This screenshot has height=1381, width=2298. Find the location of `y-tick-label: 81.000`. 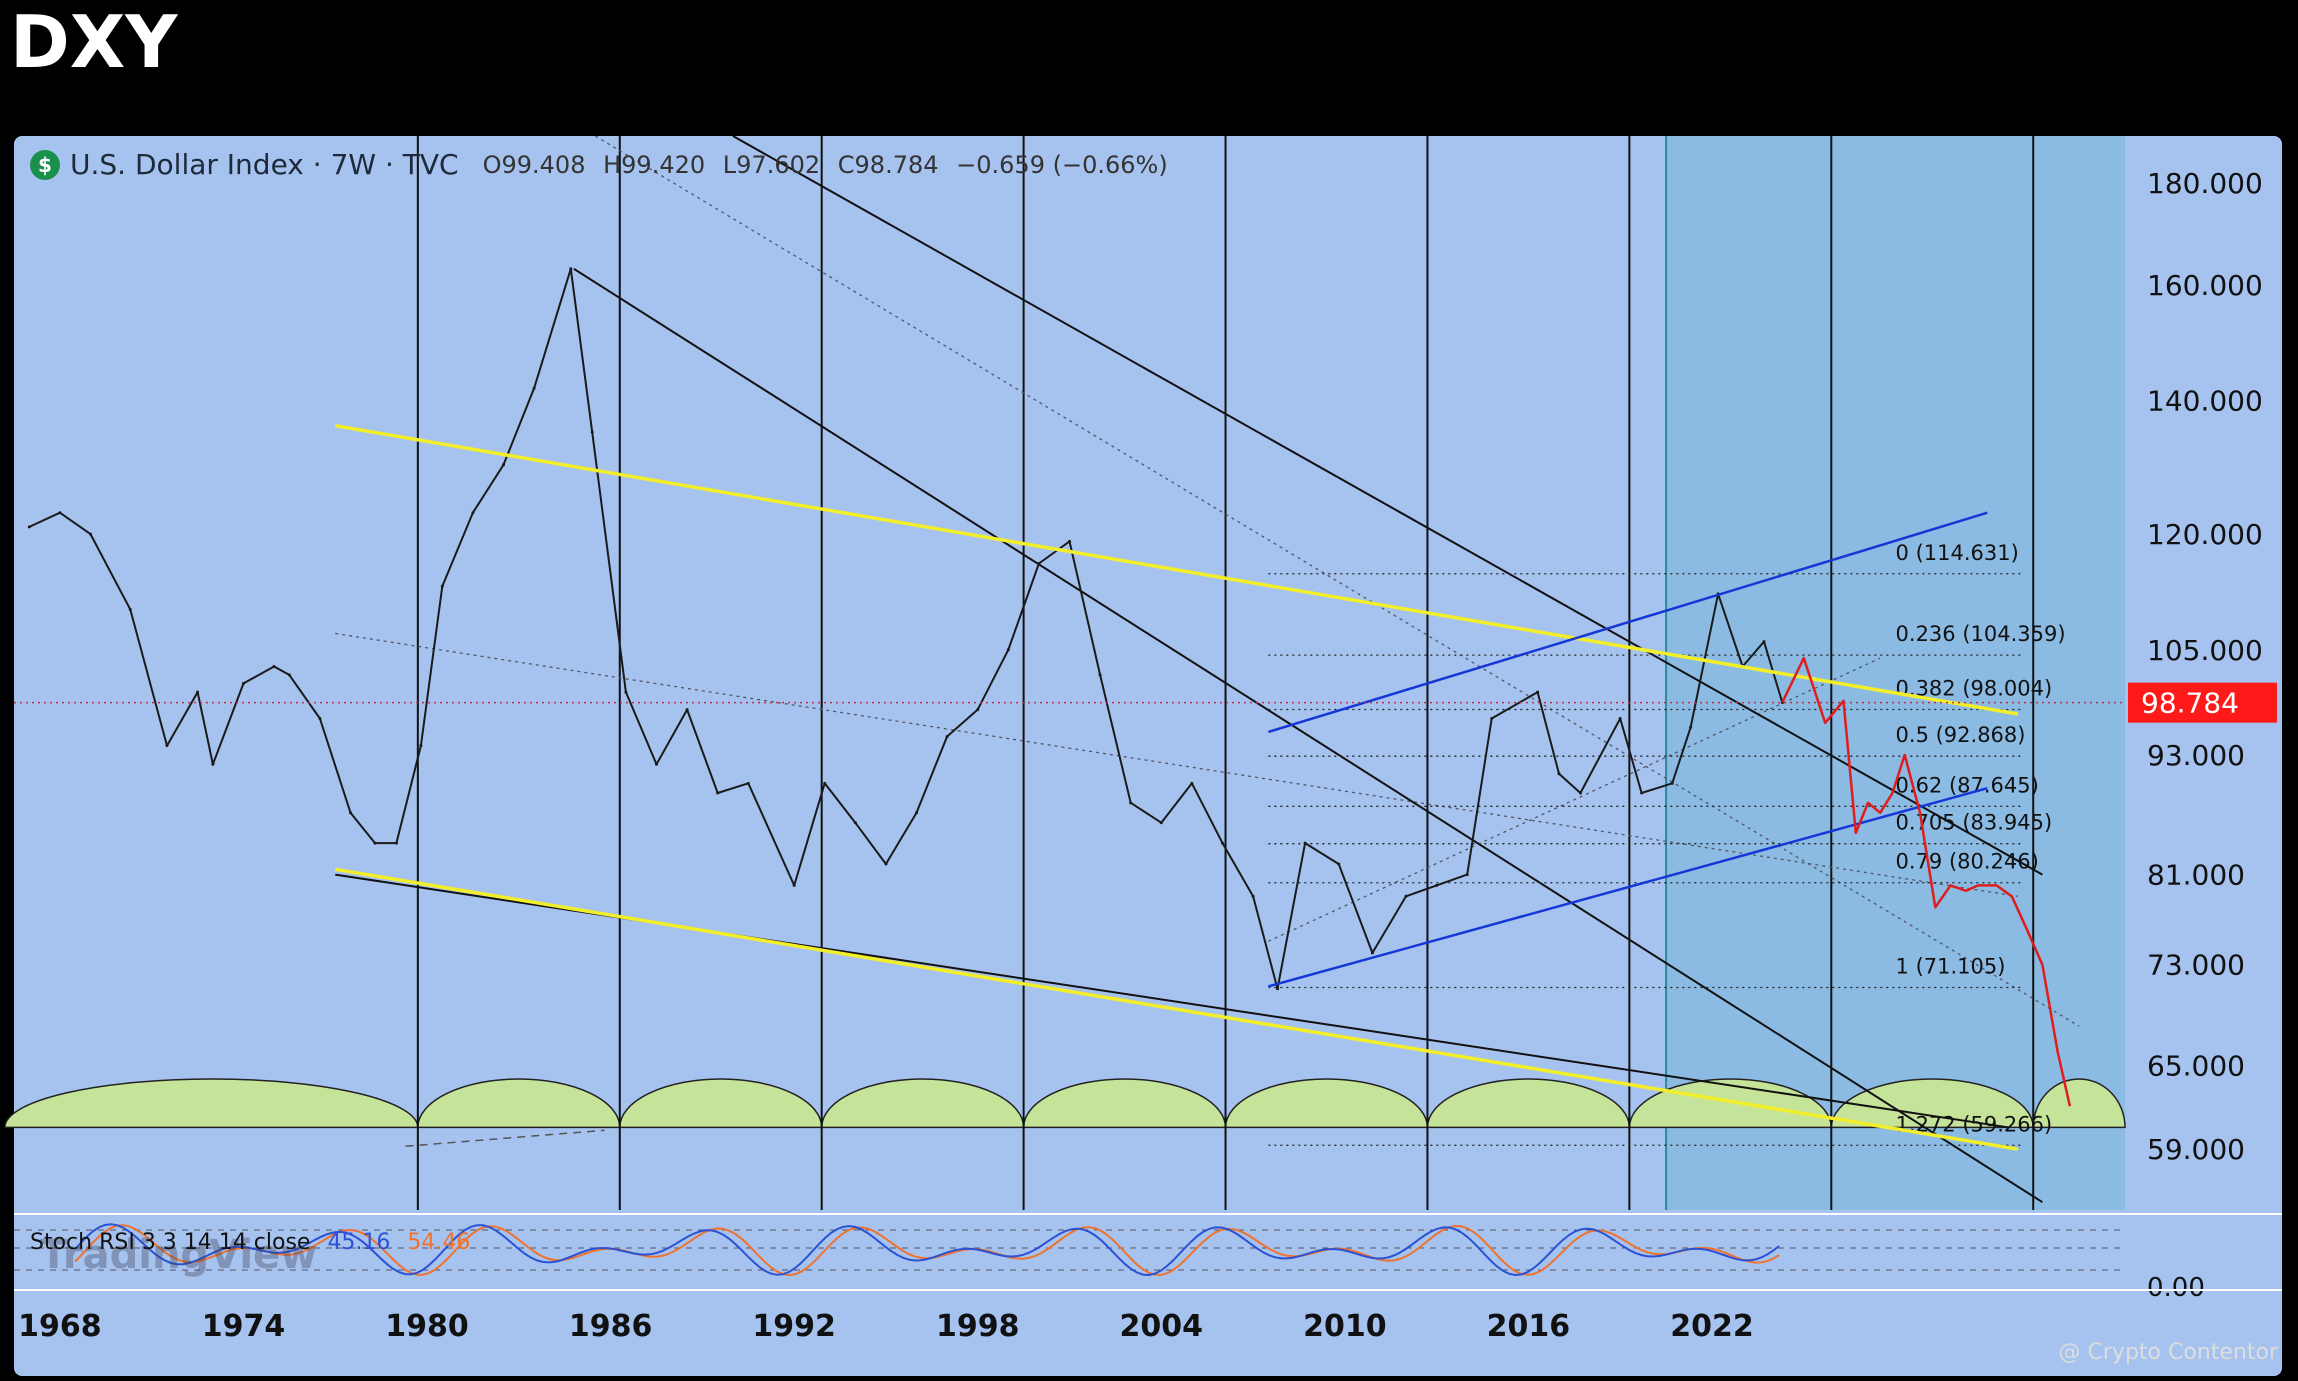

y-tick-label: 81.000 is located at coordinates (2196, 875).